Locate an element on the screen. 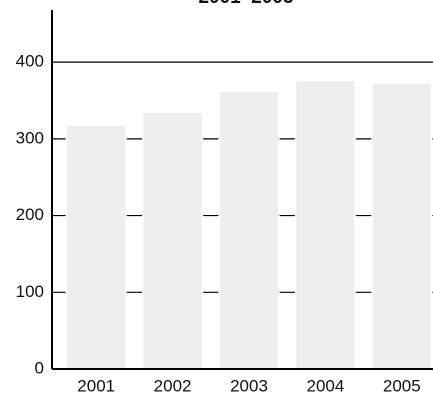  y-tick-label: 300 is located at coordinates (30, 137).